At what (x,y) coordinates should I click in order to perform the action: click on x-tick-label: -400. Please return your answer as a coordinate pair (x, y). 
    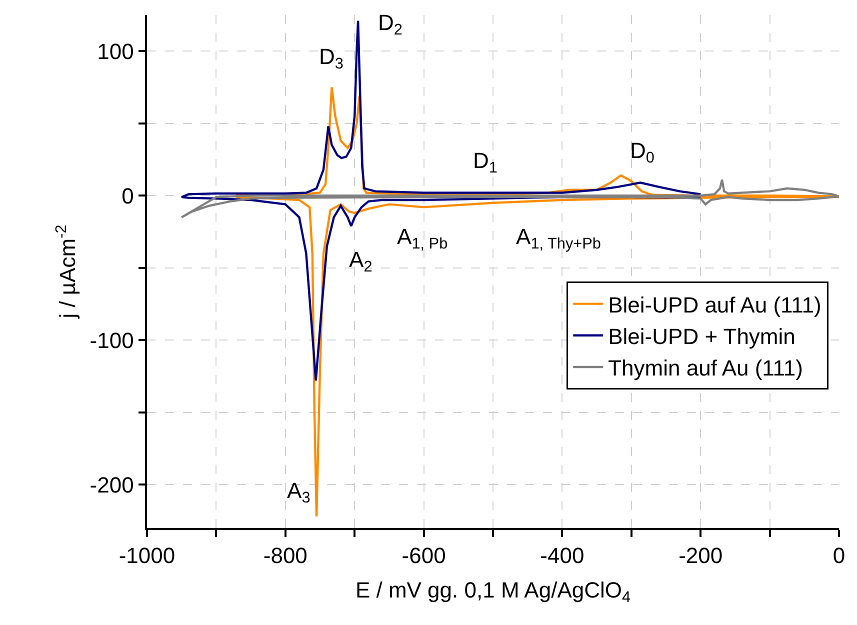
    Looking at the image, I should click on (562, 555).